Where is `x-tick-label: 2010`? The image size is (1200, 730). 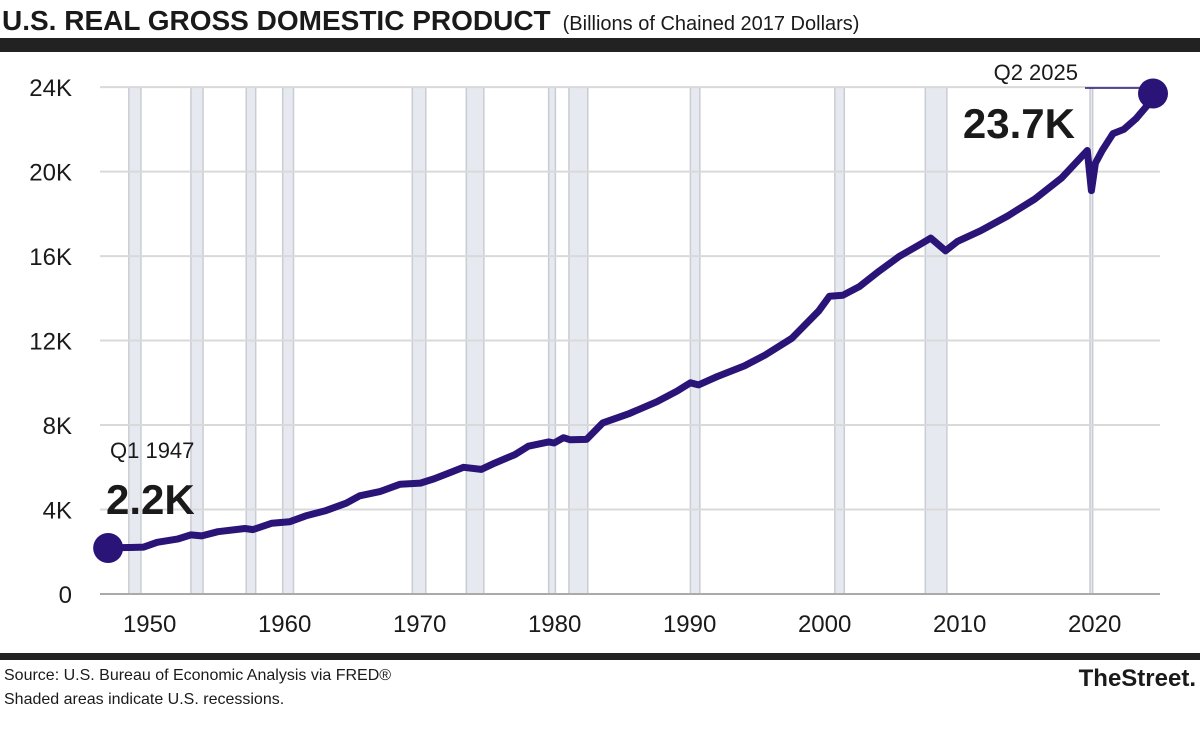 x-tick-label: 2010 is located at coordinates (959, 624).